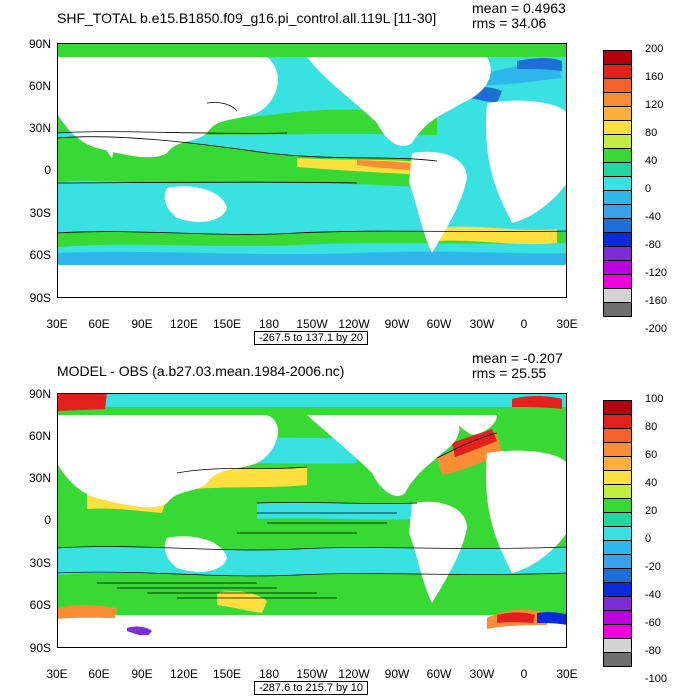  Describe the element at coordinates (654, 399) in the screenshot. I see `colorbar-label: 100` at that location.